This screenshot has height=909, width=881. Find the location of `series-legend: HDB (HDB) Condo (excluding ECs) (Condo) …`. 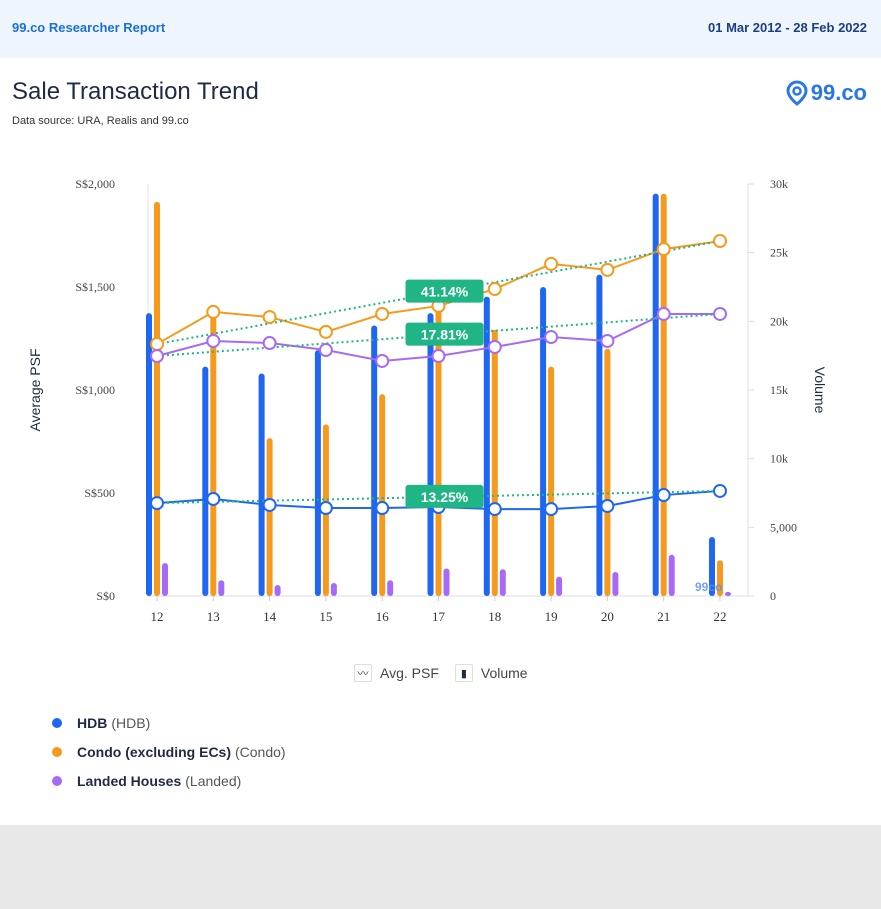

series-legend: HDB (HDB) Condo (excluding ECs) (Condo) … is located at coordinates (169, 751).